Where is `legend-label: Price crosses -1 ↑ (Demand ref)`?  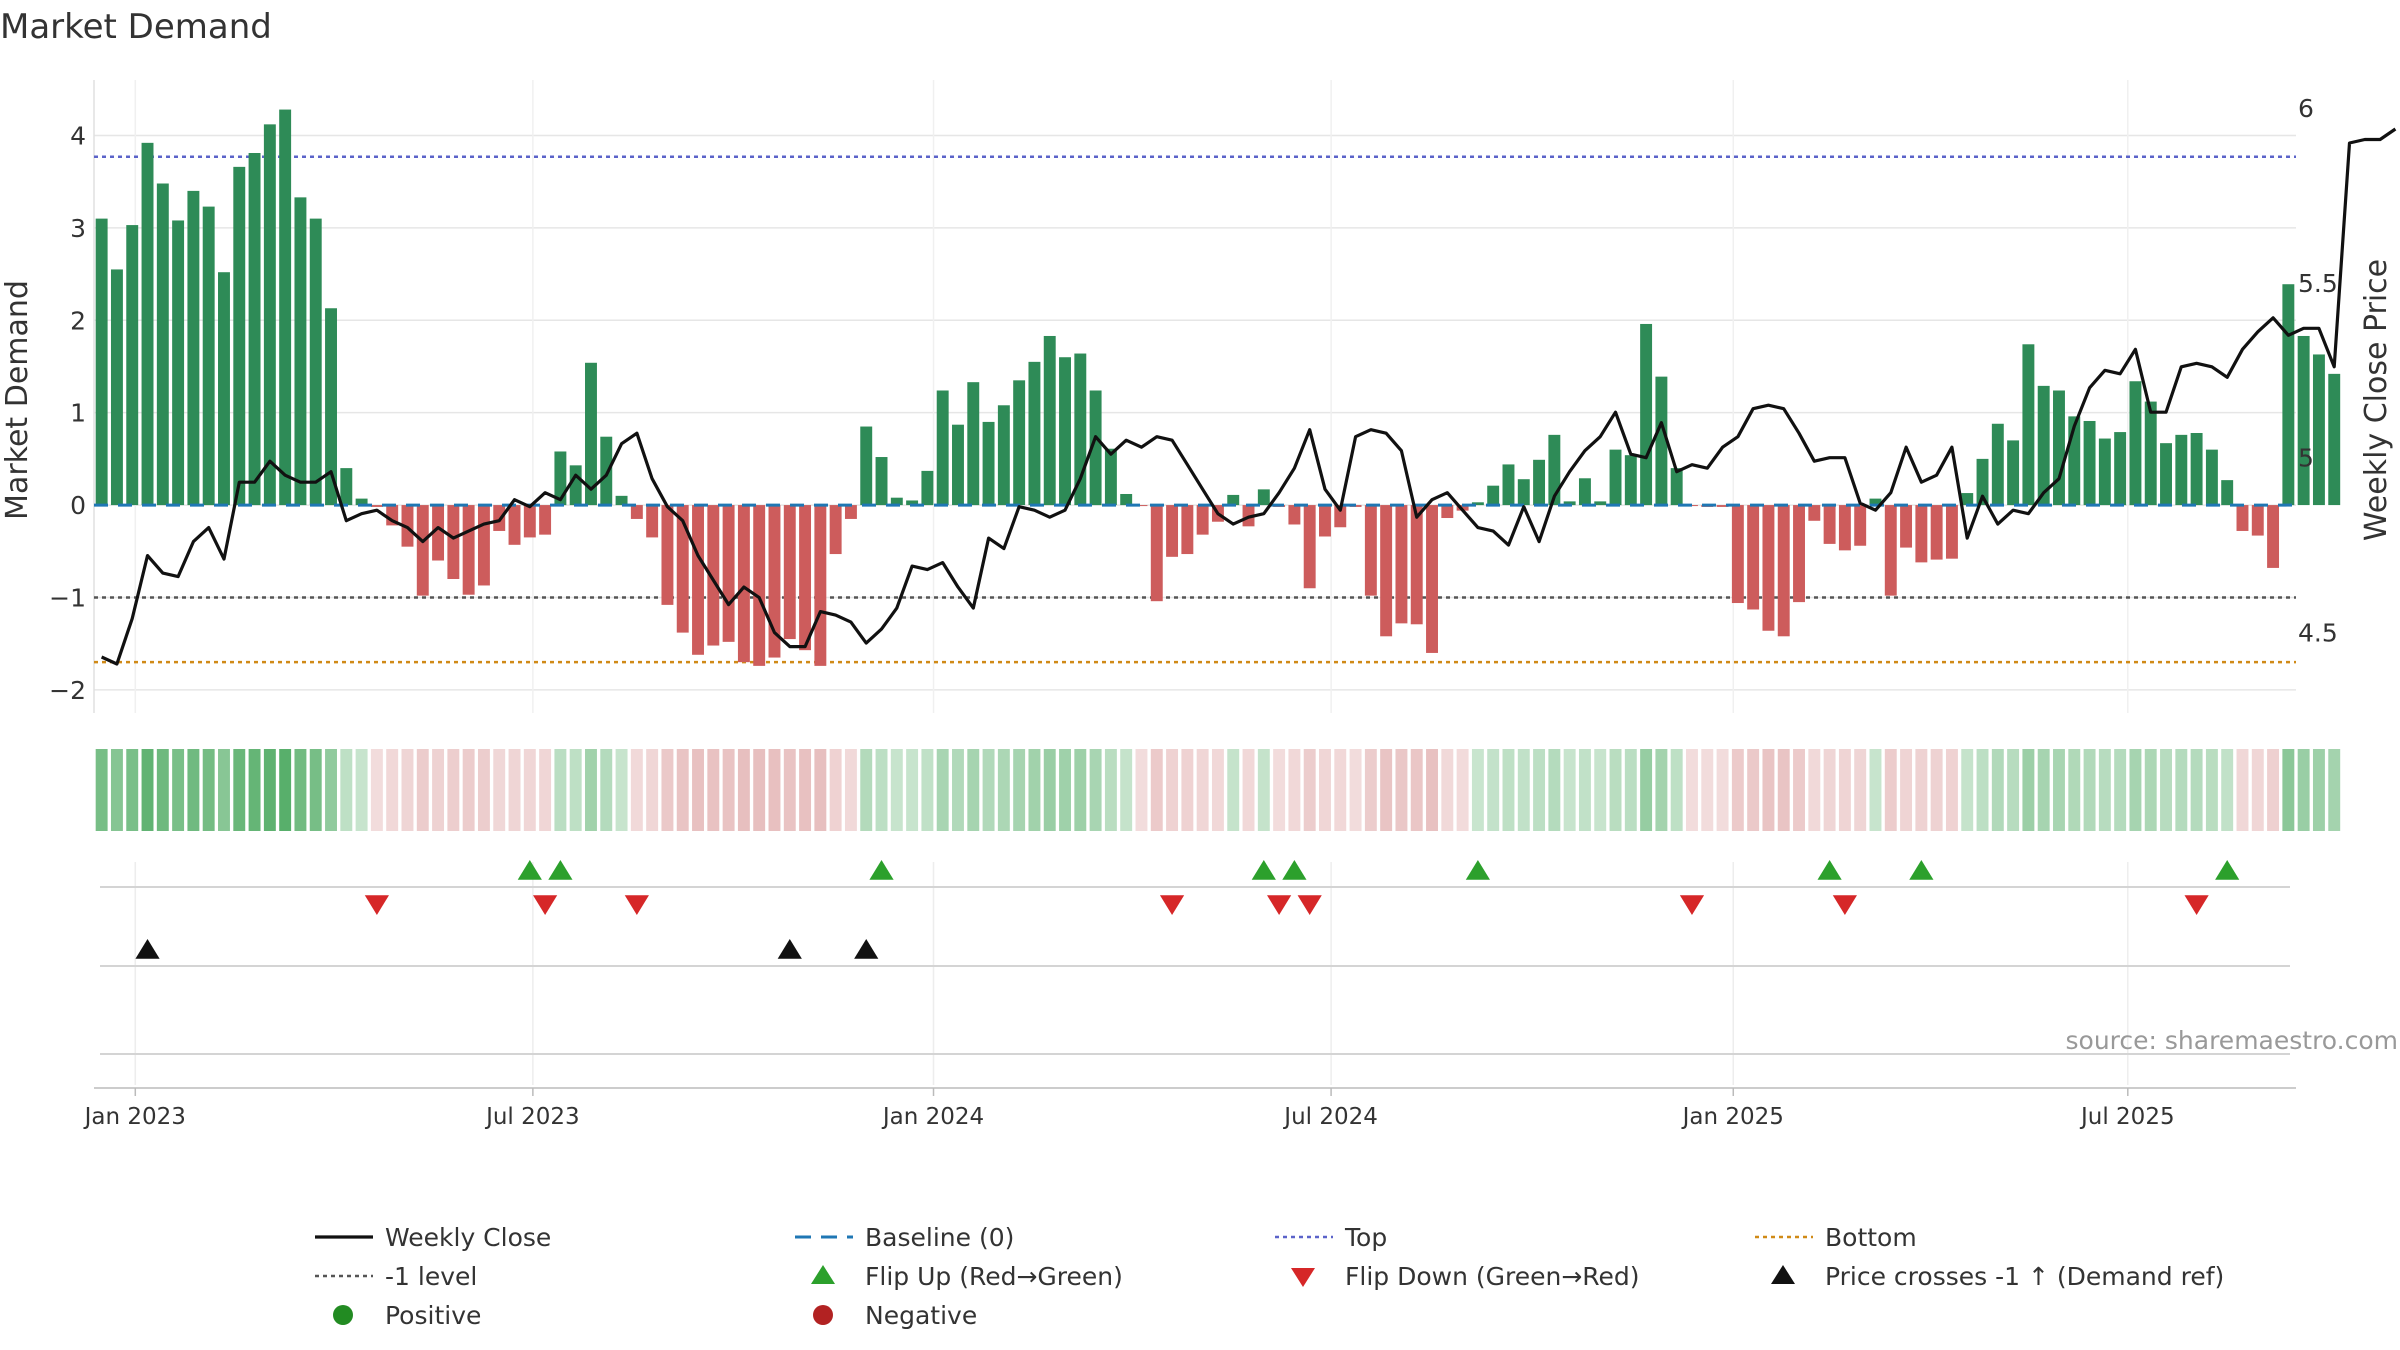
legend-label: Price crosses -1 ↑ (Demand ref) is located at coordinates (2024, 1276).